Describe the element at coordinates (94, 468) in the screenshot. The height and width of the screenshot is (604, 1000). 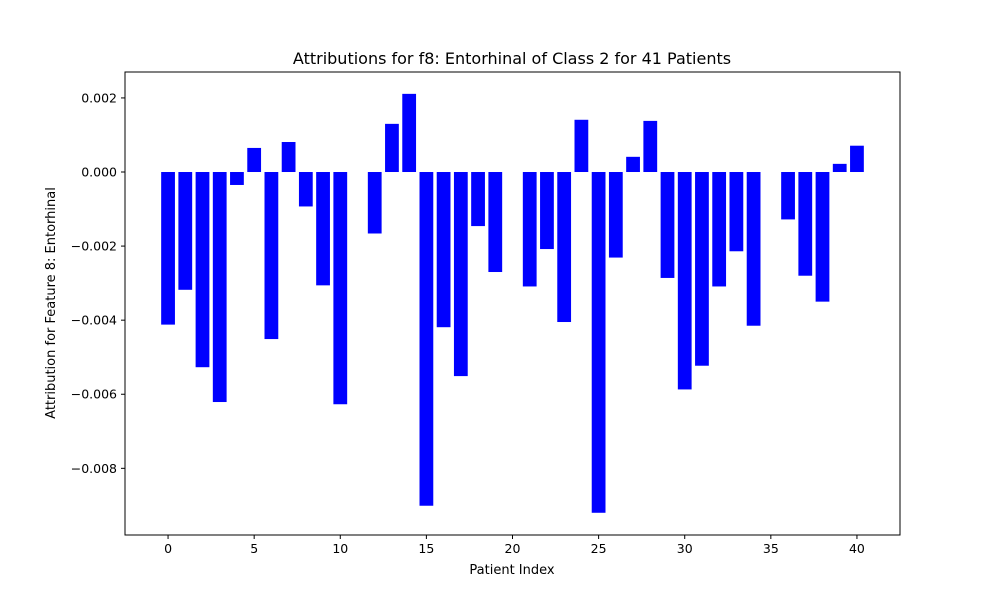
I see `y-tick-label: −0.008` at that location.